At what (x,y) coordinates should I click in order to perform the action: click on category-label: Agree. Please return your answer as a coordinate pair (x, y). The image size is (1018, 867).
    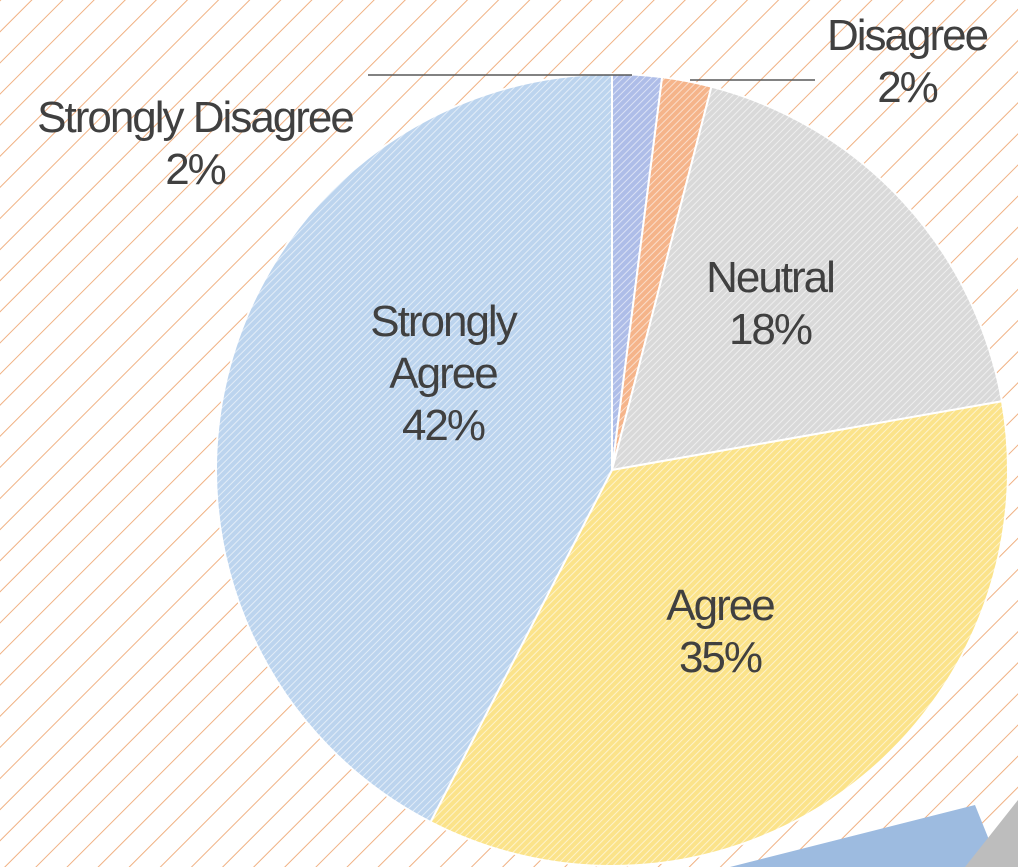
    Looking at the image, I should click on (720, 605).